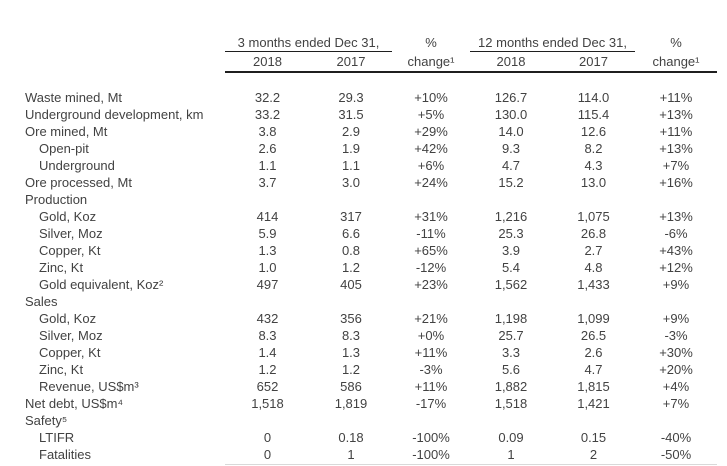 Image resolution: width=727 pixels, height=466 pixels. What do you see at coordinates (676, 454) in the screenshot?
I see `value-cell: -50%` at bounding box center [676, 454].